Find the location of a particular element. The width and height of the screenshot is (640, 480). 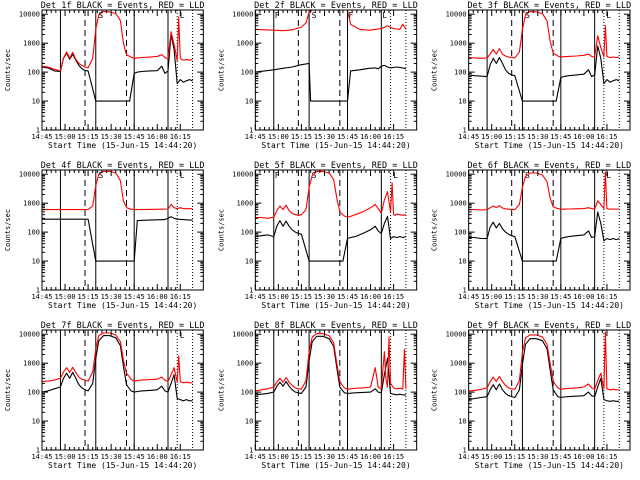

panel-title: Det_7f BLACK = Events, RED = LLD is located at coordinates (123, 326).